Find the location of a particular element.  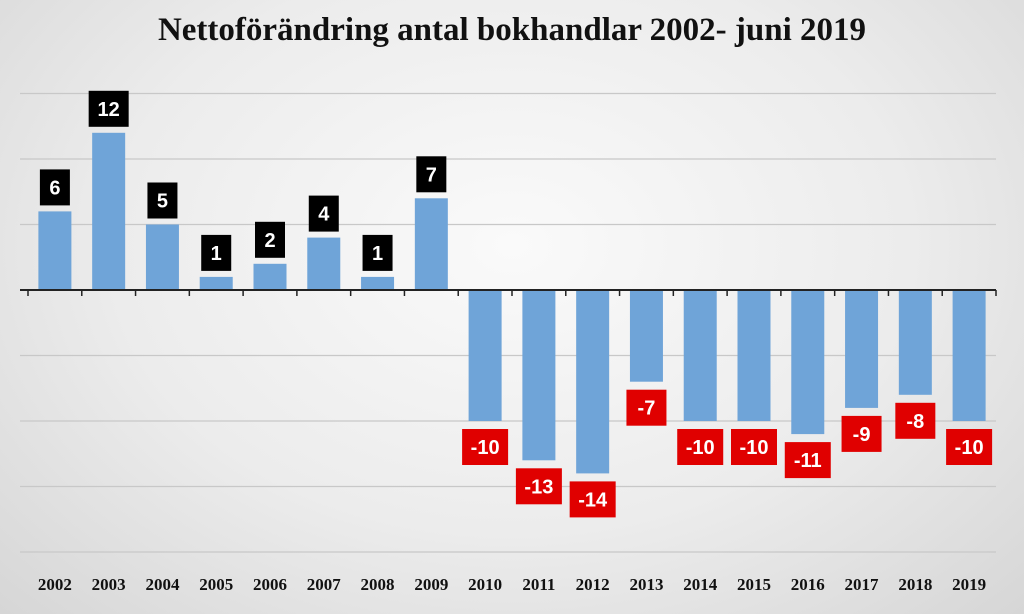

data-label: 5 is located at coordinates (162, 202).